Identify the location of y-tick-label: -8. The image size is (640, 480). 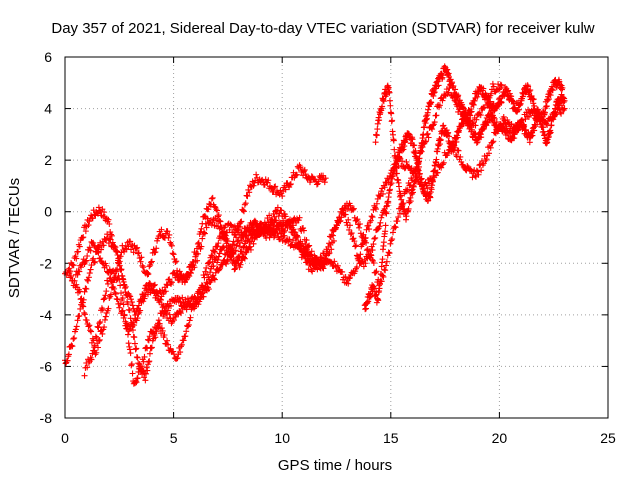
(46, 418).